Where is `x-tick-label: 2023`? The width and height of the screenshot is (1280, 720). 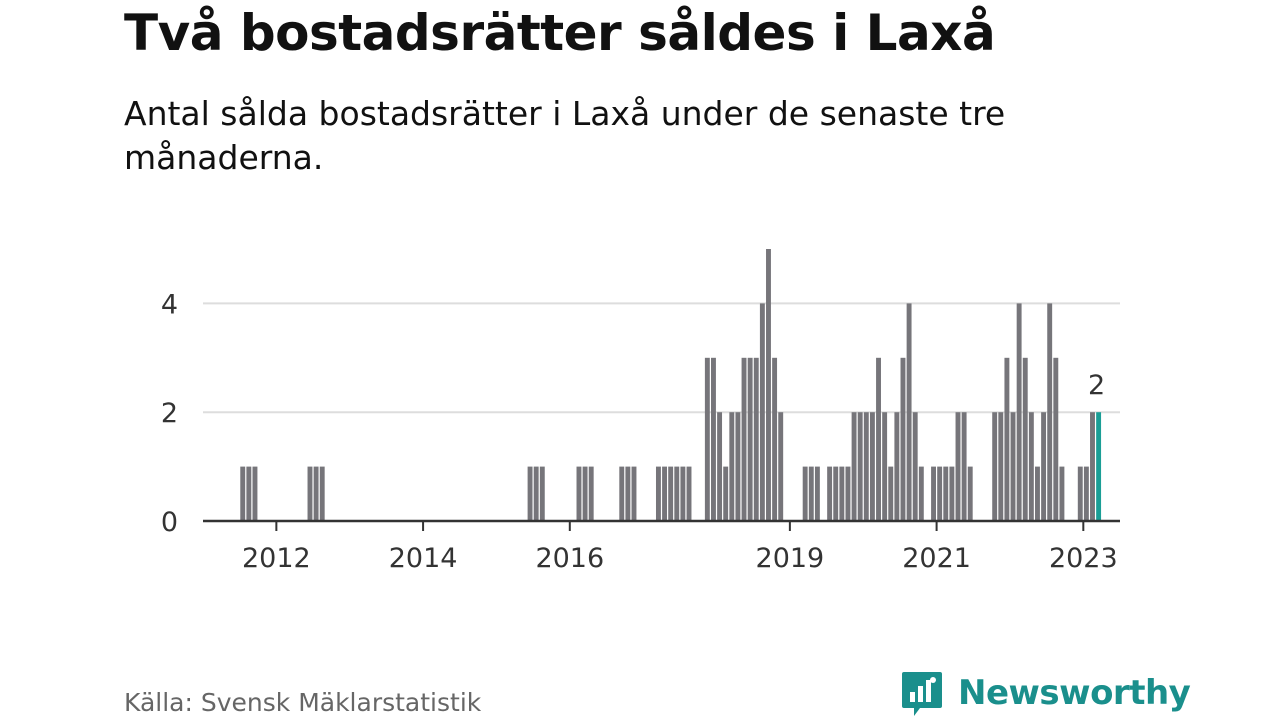 x-tick-label: 2023 is located at coordinates (1083, 558).